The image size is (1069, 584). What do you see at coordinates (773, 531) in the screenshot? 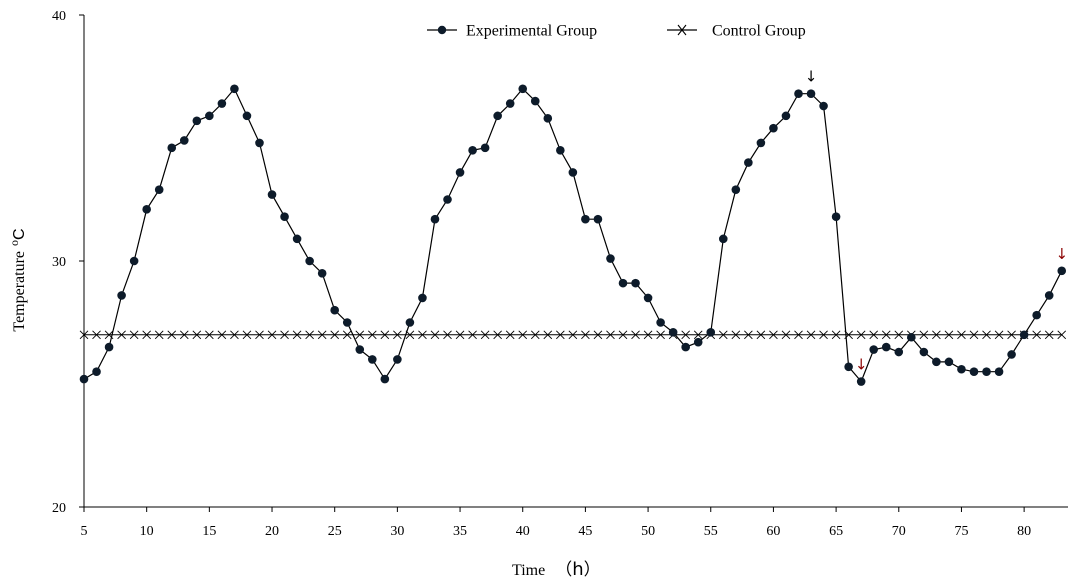
I see `x-tick-label: 60` at bounding box center [773, 531].